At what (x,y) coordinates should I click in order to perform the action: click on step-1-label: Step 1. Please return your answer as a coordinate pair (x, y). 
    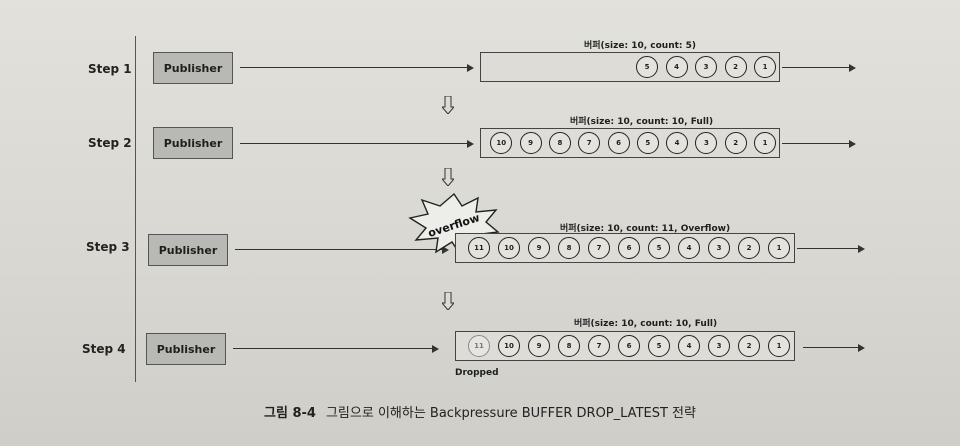
    Looking at the image, I should click on (110, 69).